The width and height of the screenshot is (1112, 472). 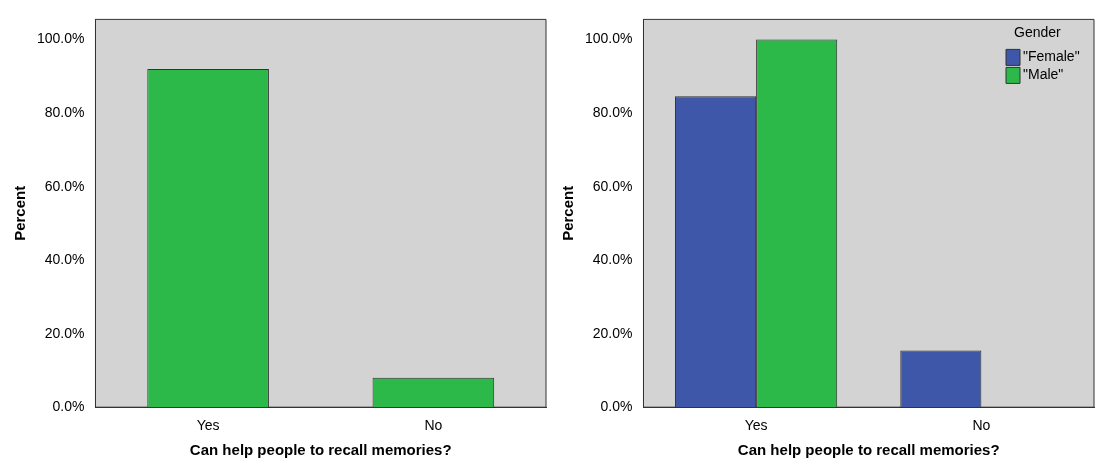 I want to click on legend-label: "Female", so click(x=1051, y=56).